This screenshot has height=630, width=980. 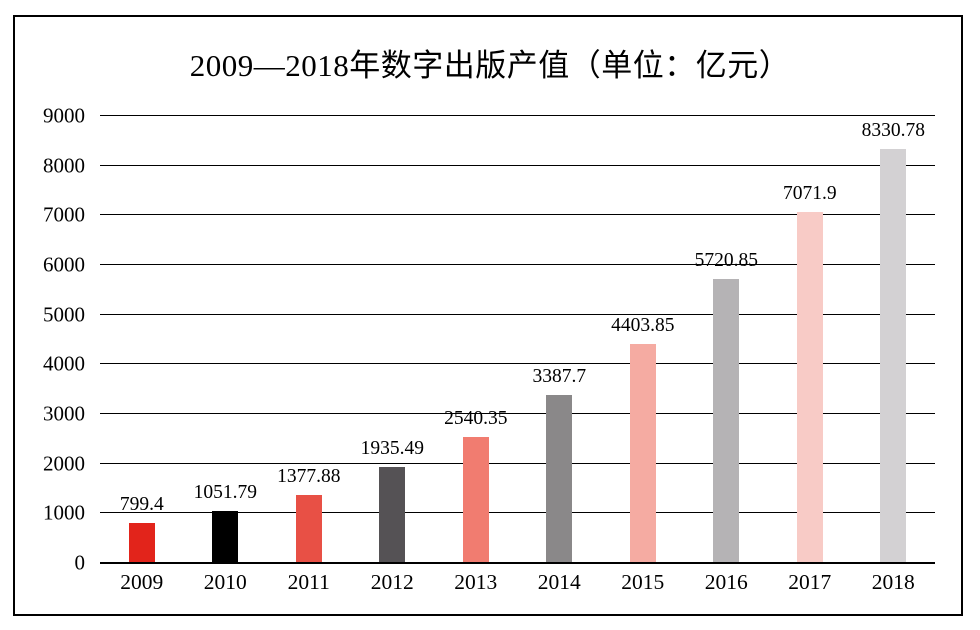 I want to click on bar-value-label: 8330.78, so click(x=893, y=131).